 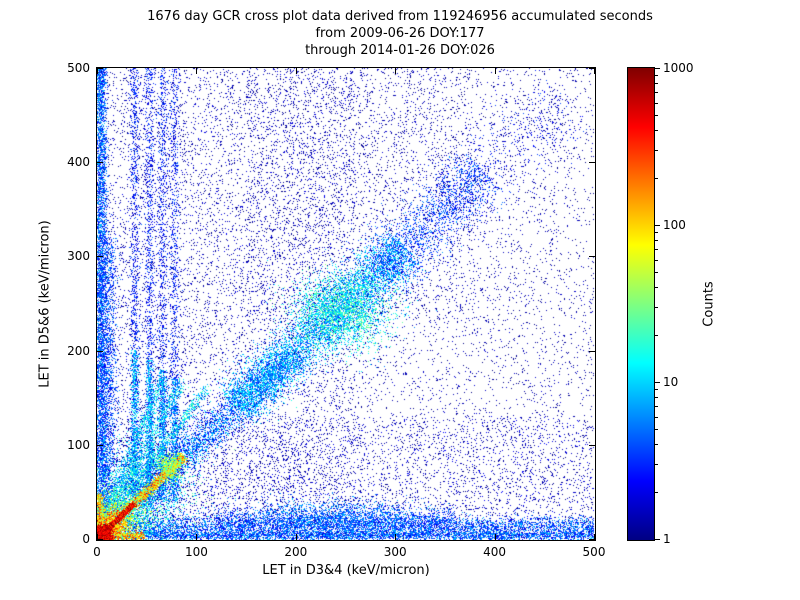 I want to click on x-tick-label: 400, so click(x=495, y=552).